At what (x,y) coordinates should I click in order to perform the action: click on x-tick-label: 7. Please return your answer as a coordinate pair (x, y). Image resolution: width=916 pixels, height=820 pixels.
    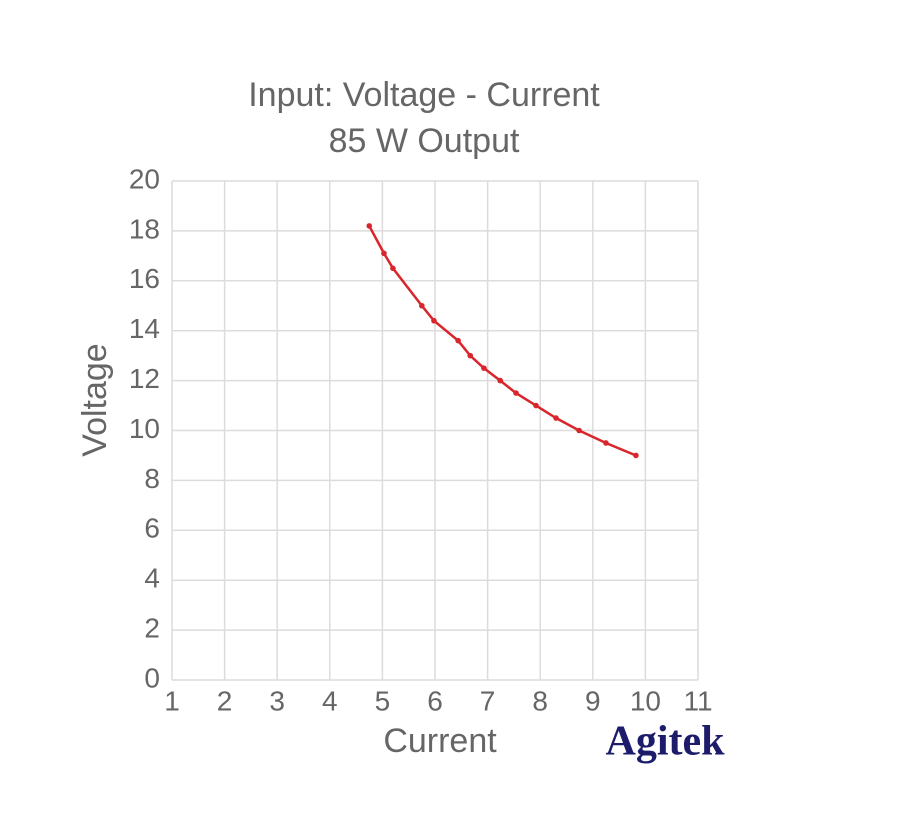
    Looking at the image, I should click on (488, 700).